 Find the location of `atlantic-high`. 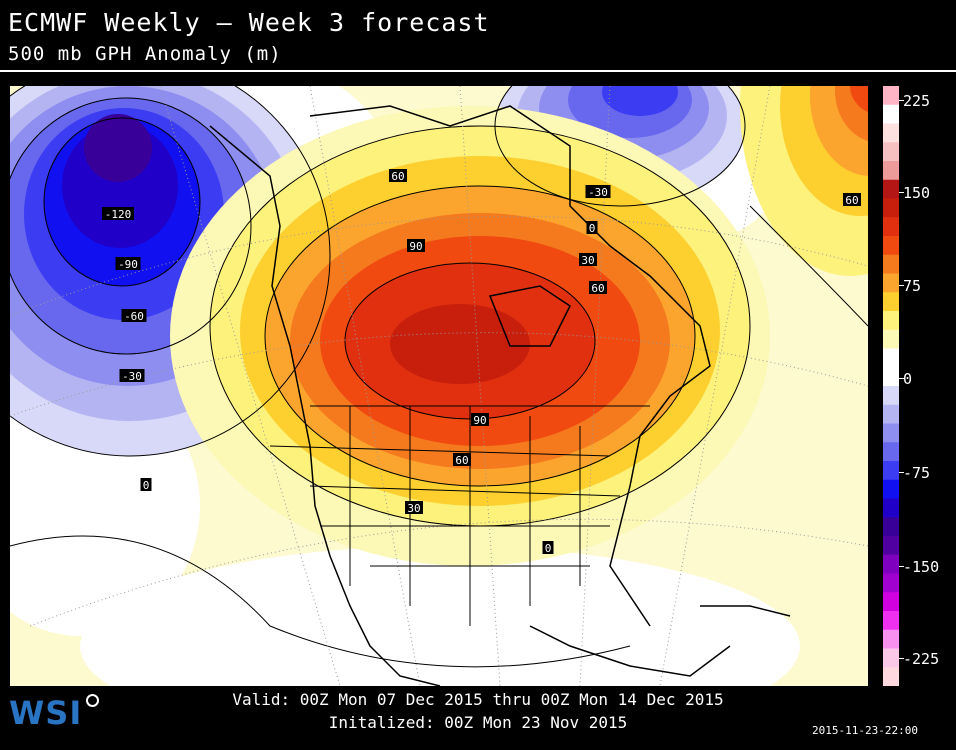

atlantic-high is located at coordinates (804, 181).